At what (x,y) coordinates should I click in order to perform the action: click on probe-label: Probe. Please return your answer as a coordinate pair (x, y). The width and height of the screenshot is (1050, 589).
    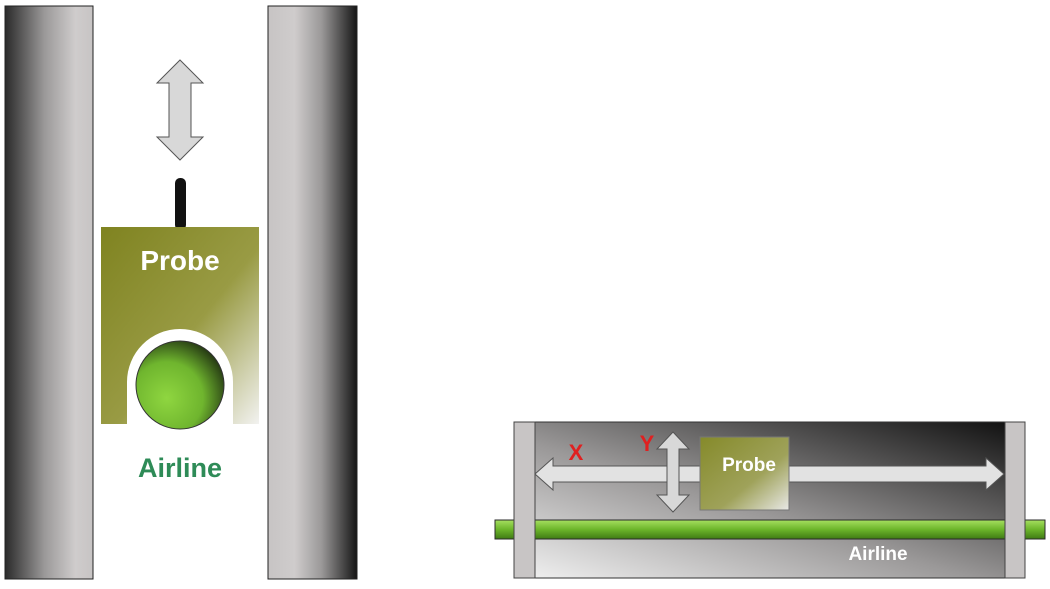
    Looking at the image, I should click on (179, 260).